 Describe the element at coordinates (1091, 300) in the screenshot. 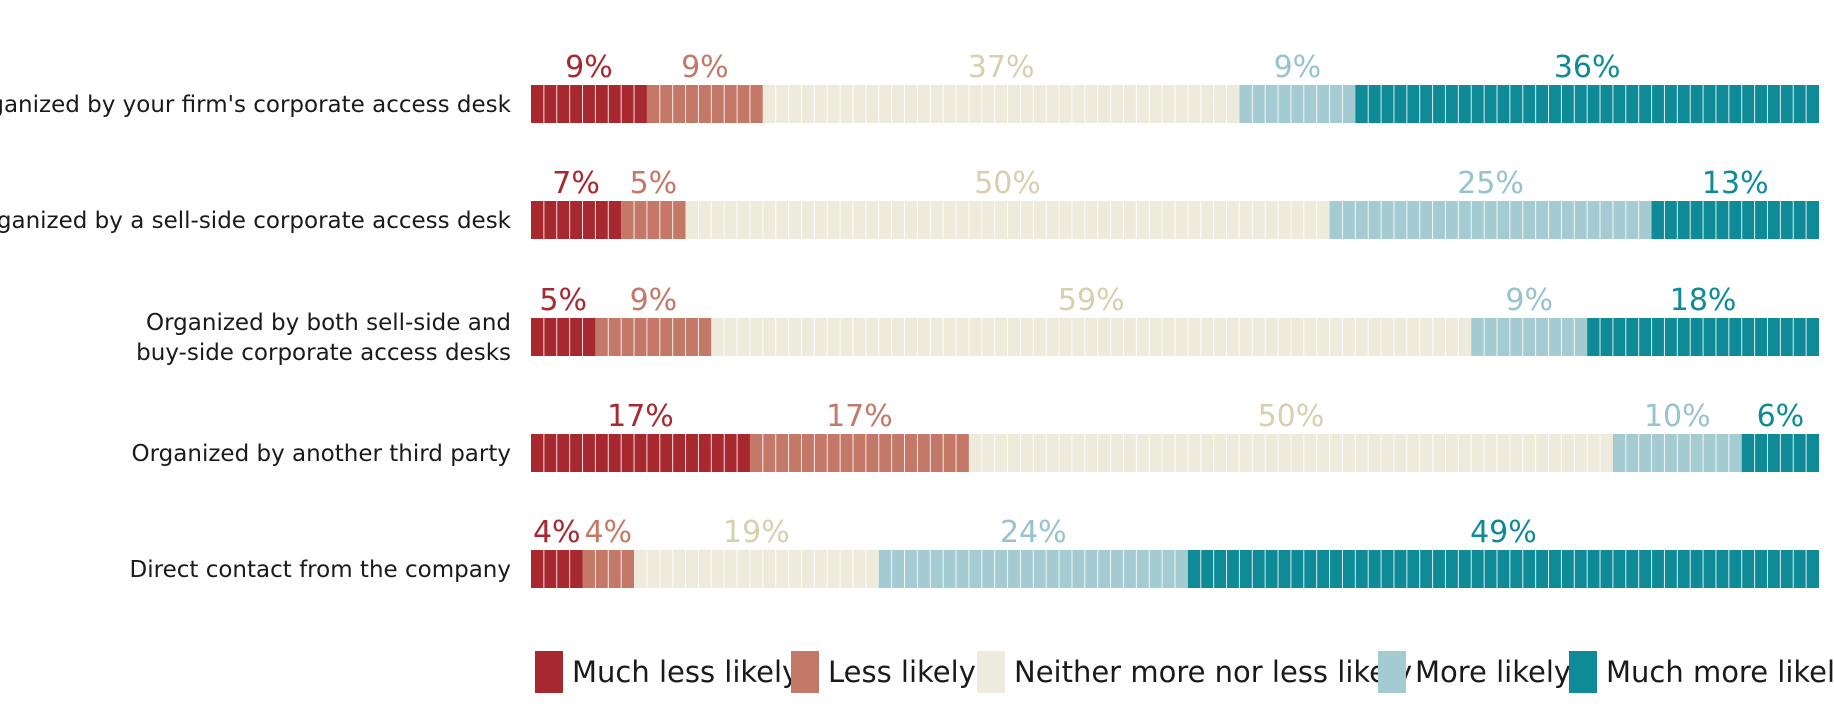

I see `value-label: 59%` at that location.